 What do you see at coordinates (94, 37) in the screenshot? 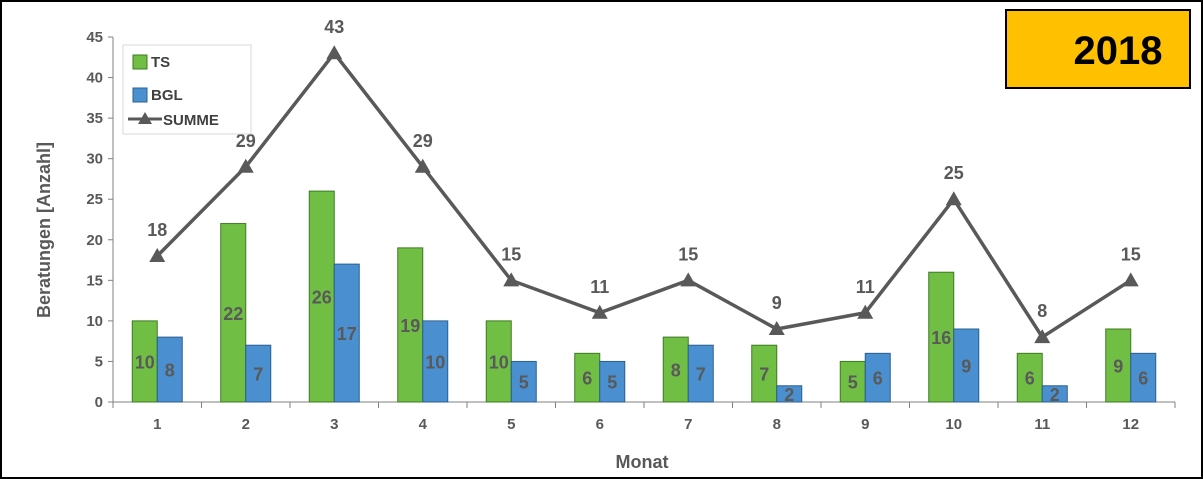
I see `y-tick-label: 45` at bounding box center [94, 37].